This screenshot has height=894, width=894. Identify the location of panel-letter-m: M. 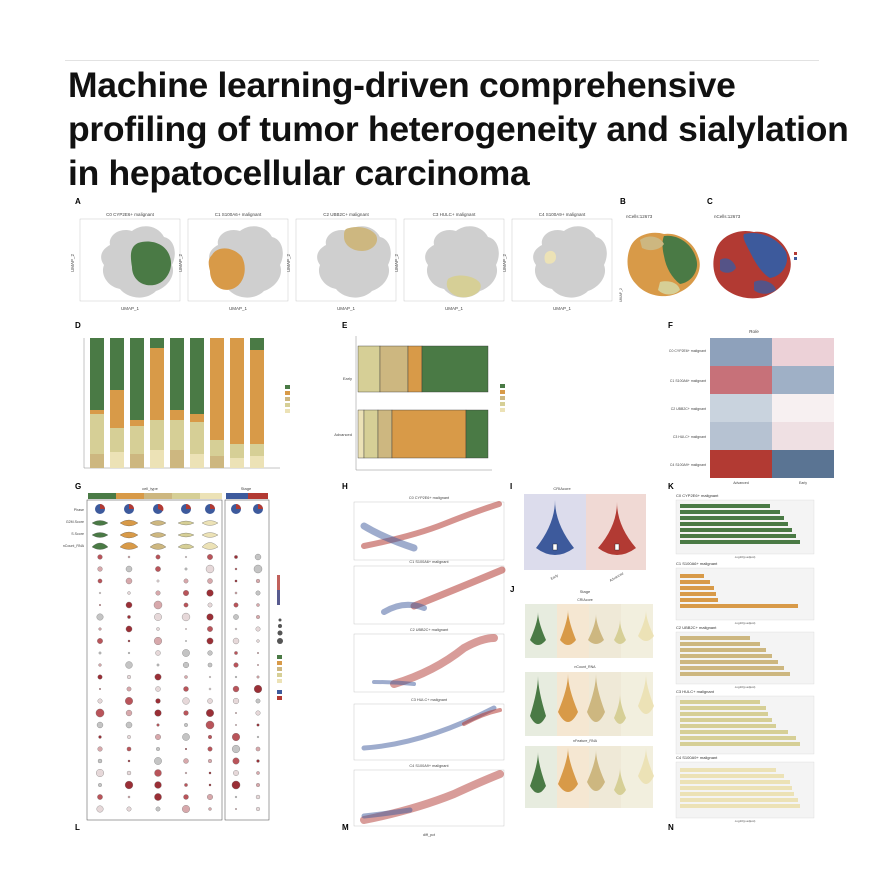
(345, 827).